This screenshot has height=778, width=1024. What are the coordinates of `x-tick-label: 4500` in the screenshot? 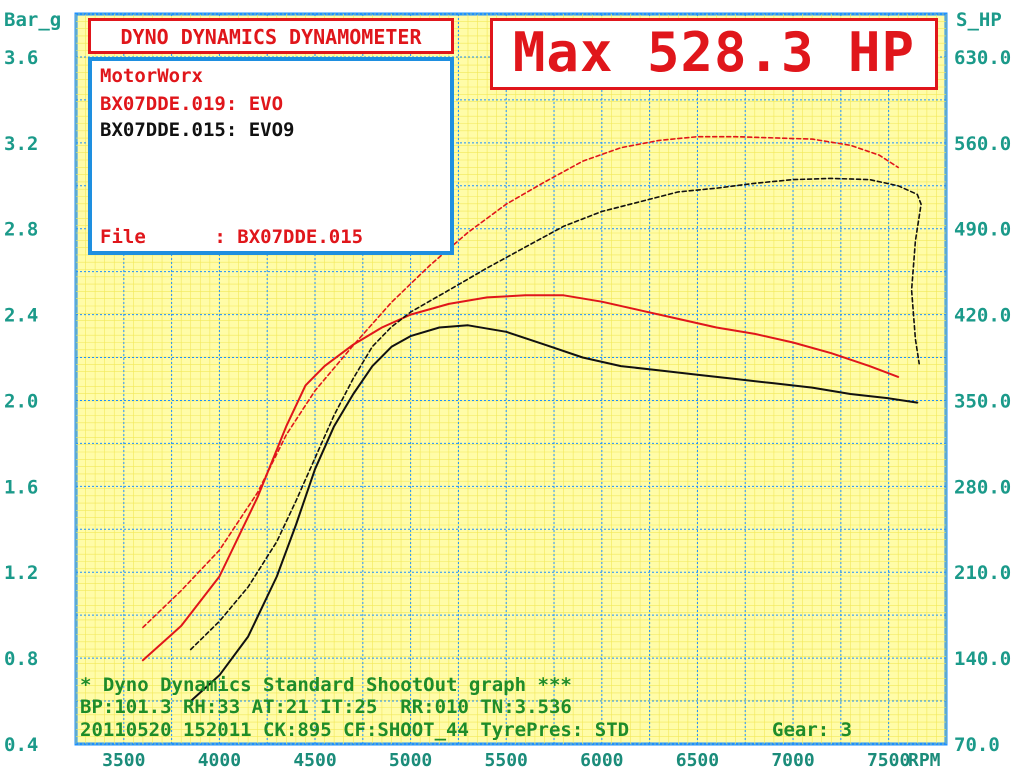 It's located at (314, 760).